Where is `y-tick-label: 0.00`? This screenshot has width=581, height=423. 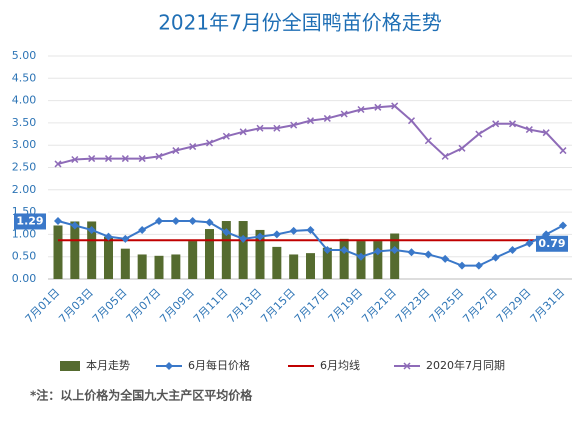
y-tick-label: 0.00 is located at coordinates (24, 278).